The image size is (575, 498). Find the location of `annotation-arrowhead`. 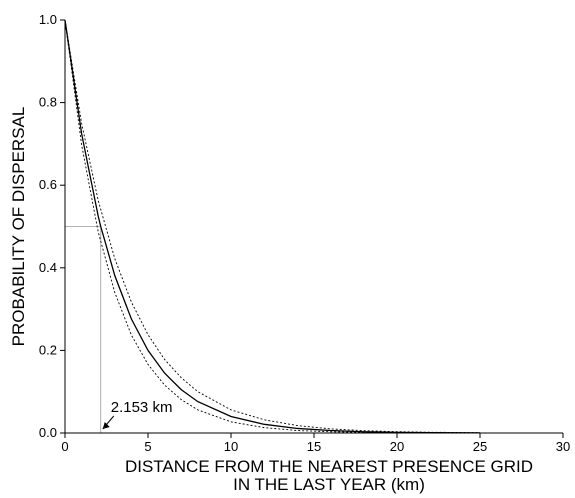

annotation-arrowhead is located at coordinates (106, 425).